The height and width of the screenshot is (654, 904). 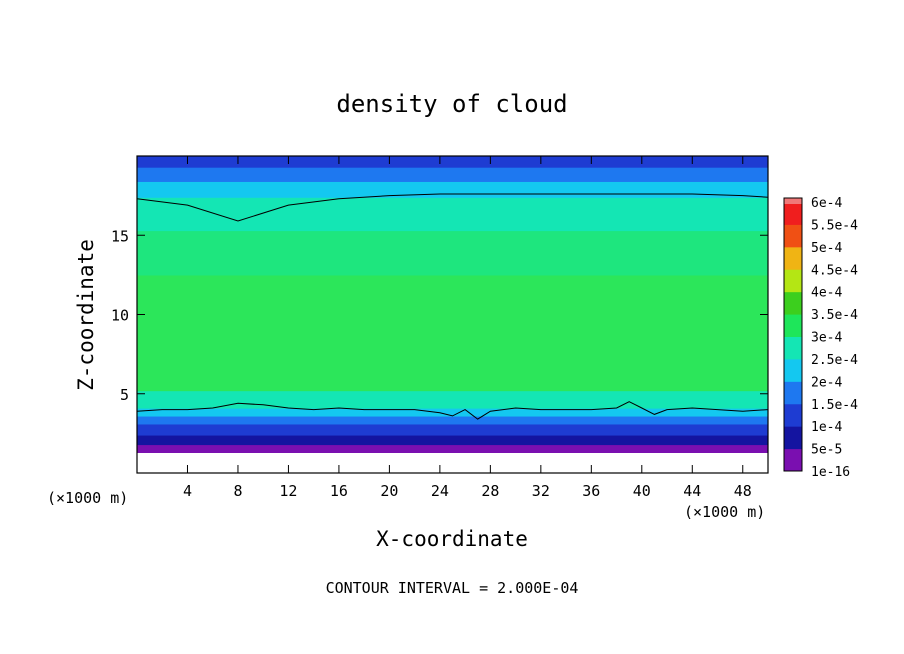 I want to click on colorbar-label: 6e-4, so click(x=826, y=203).